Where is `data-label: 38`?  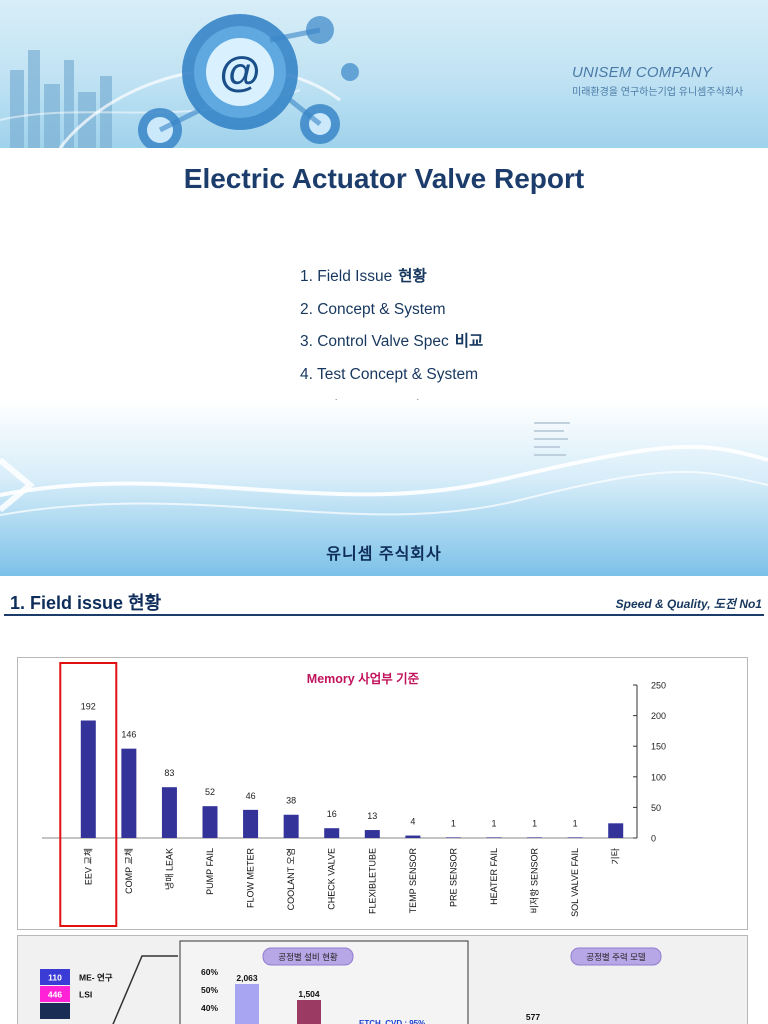
data-label: 38 is located at coordinates (291, 801).